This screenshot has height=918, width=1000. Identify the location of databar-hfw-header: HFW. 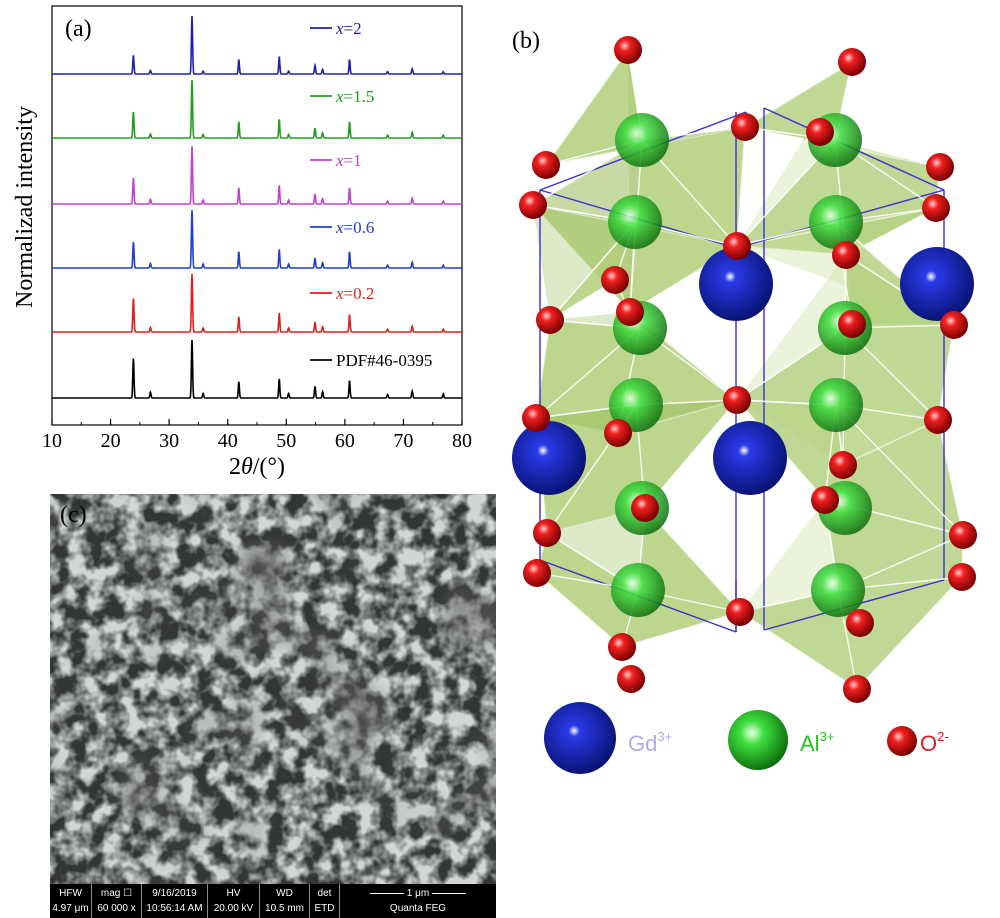
(70, 893).